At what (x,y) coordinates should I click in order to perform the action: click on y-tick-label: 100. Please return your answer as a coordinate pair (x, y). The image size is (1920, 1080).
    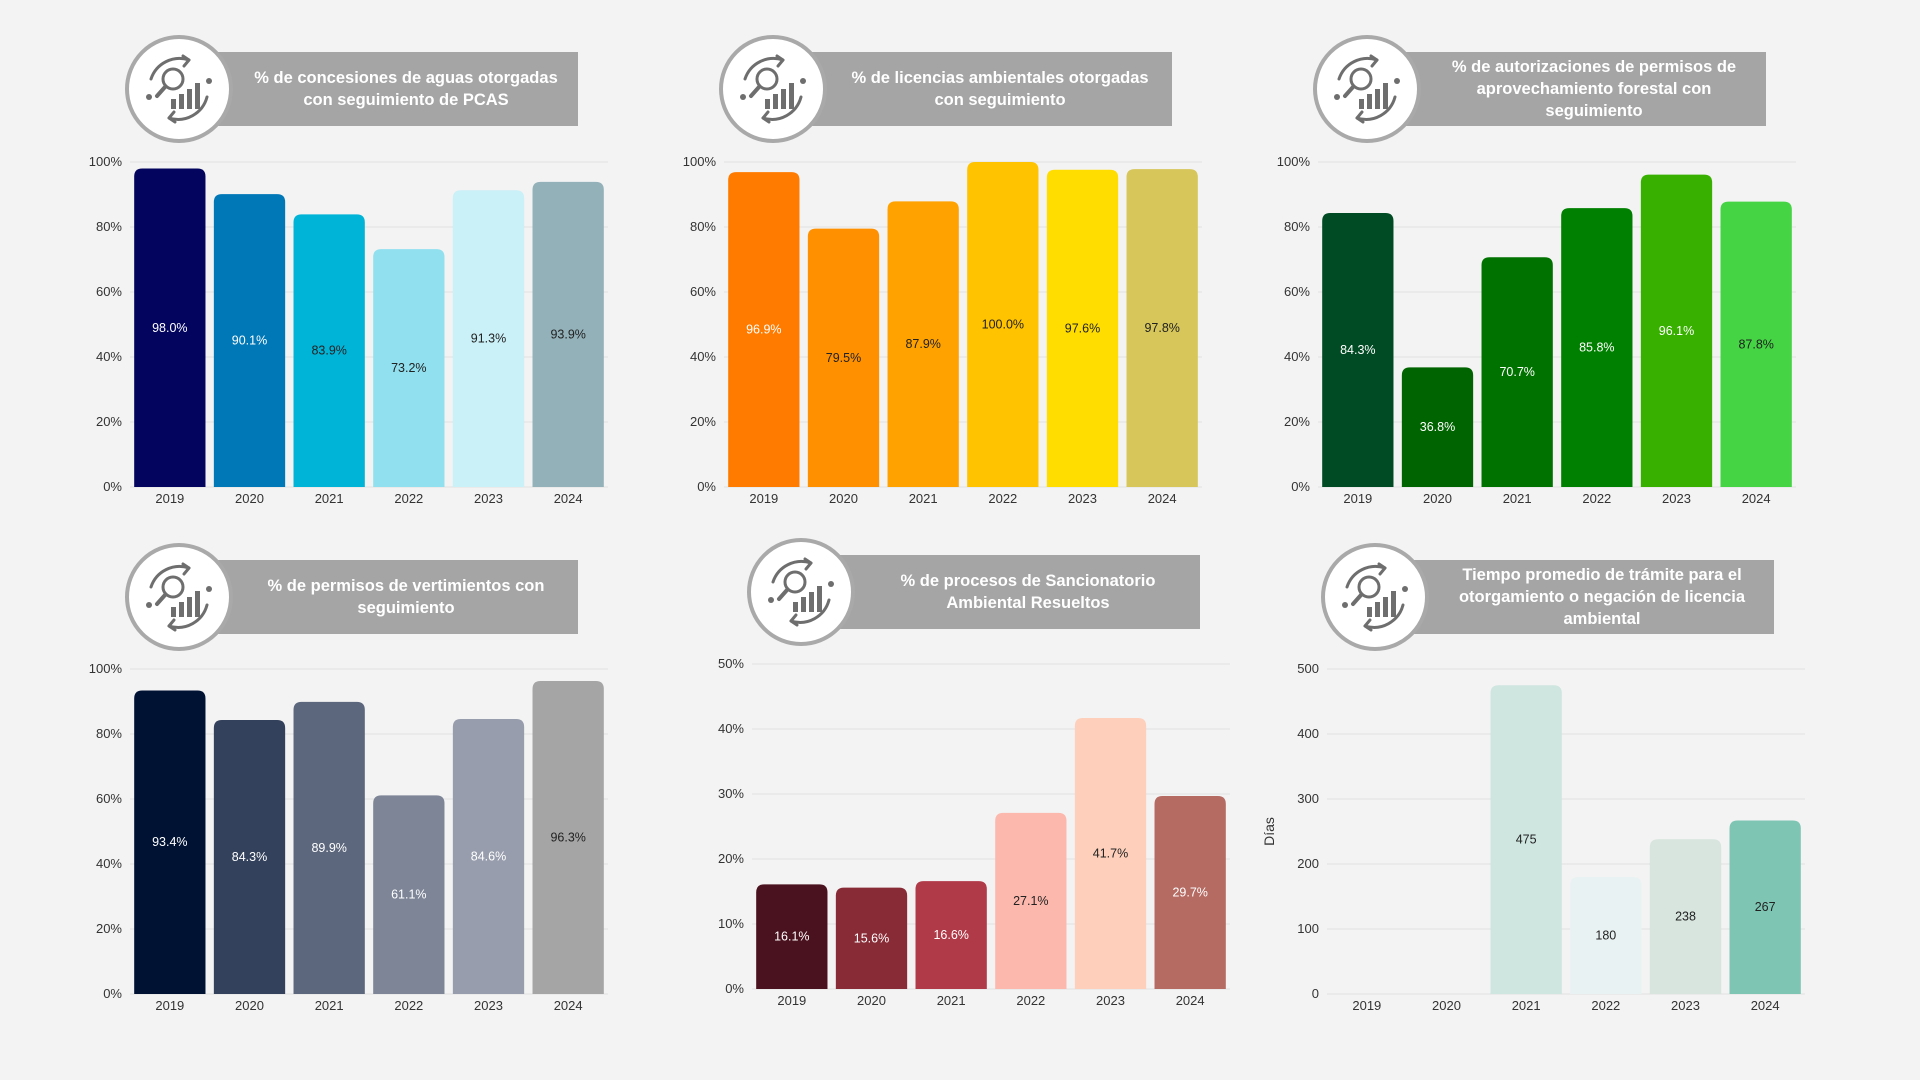
    Looking at the image, I should click on (1308, 928).